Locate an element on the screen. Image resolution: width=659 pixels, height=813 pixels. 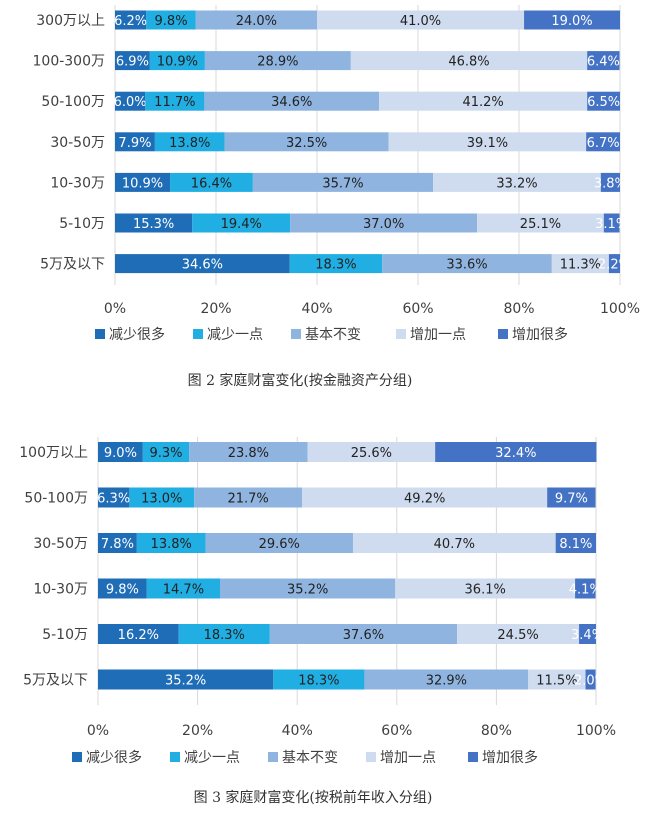
legend-label: 增加一点 is located at coordinates (438, 335).